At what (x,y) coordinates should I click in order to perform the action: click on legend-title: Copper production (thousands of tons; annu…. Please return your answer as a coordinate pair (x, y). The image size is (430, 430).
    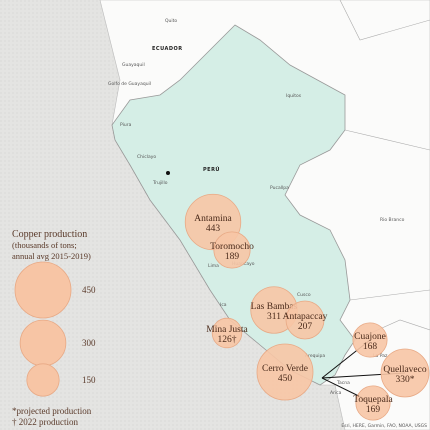
    Looking at the image, I should click on (51, 245).